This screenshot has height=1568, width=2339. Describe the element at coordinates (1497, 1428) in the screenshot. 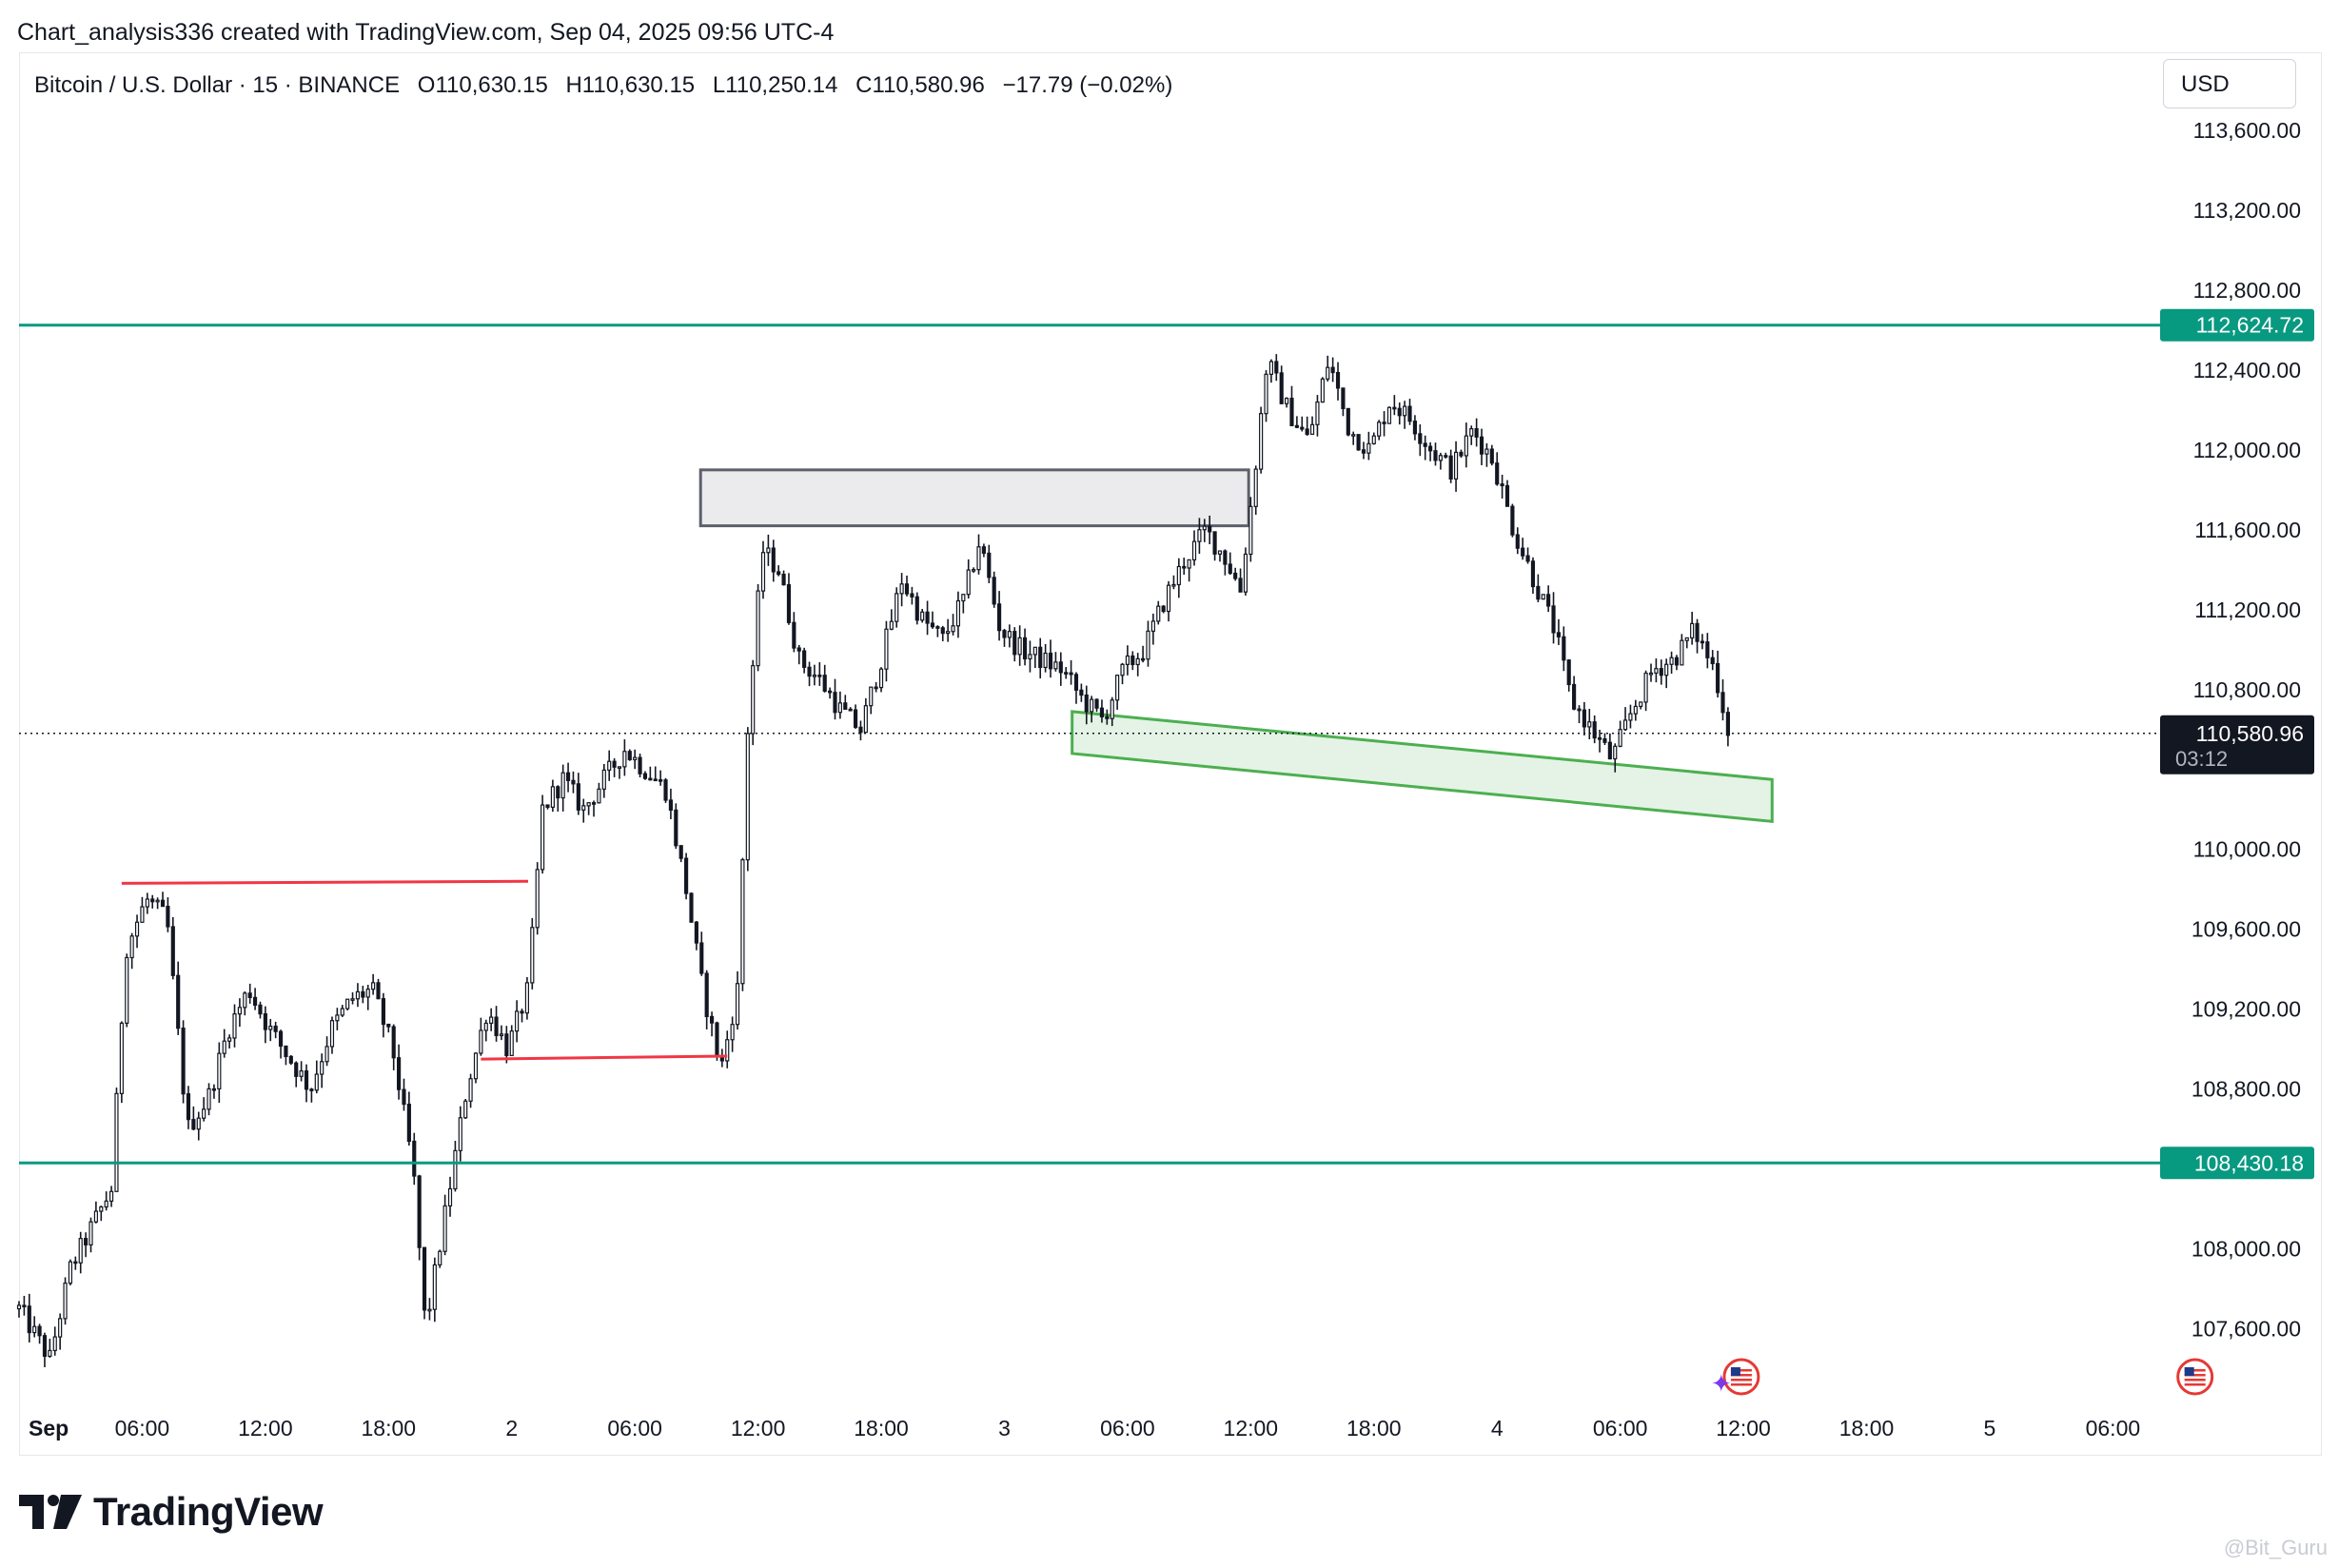

I see `x-tick-label: 4` at that location.